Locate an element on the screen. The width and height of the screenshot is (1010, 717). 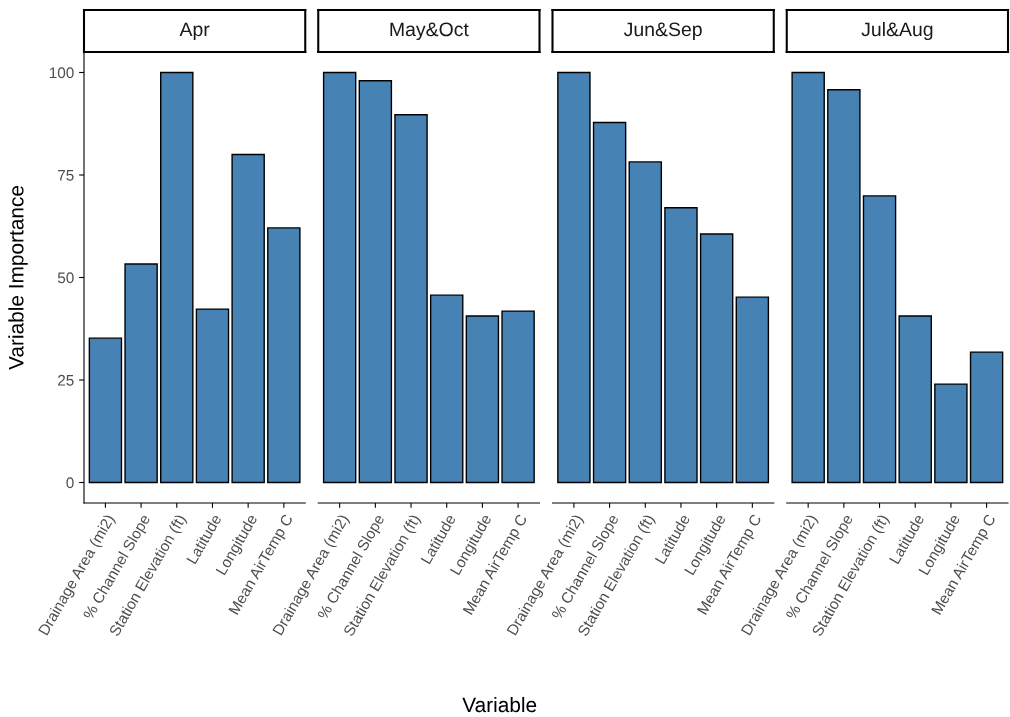
y-tick-label: 0 is located at coordinates (70, 483).